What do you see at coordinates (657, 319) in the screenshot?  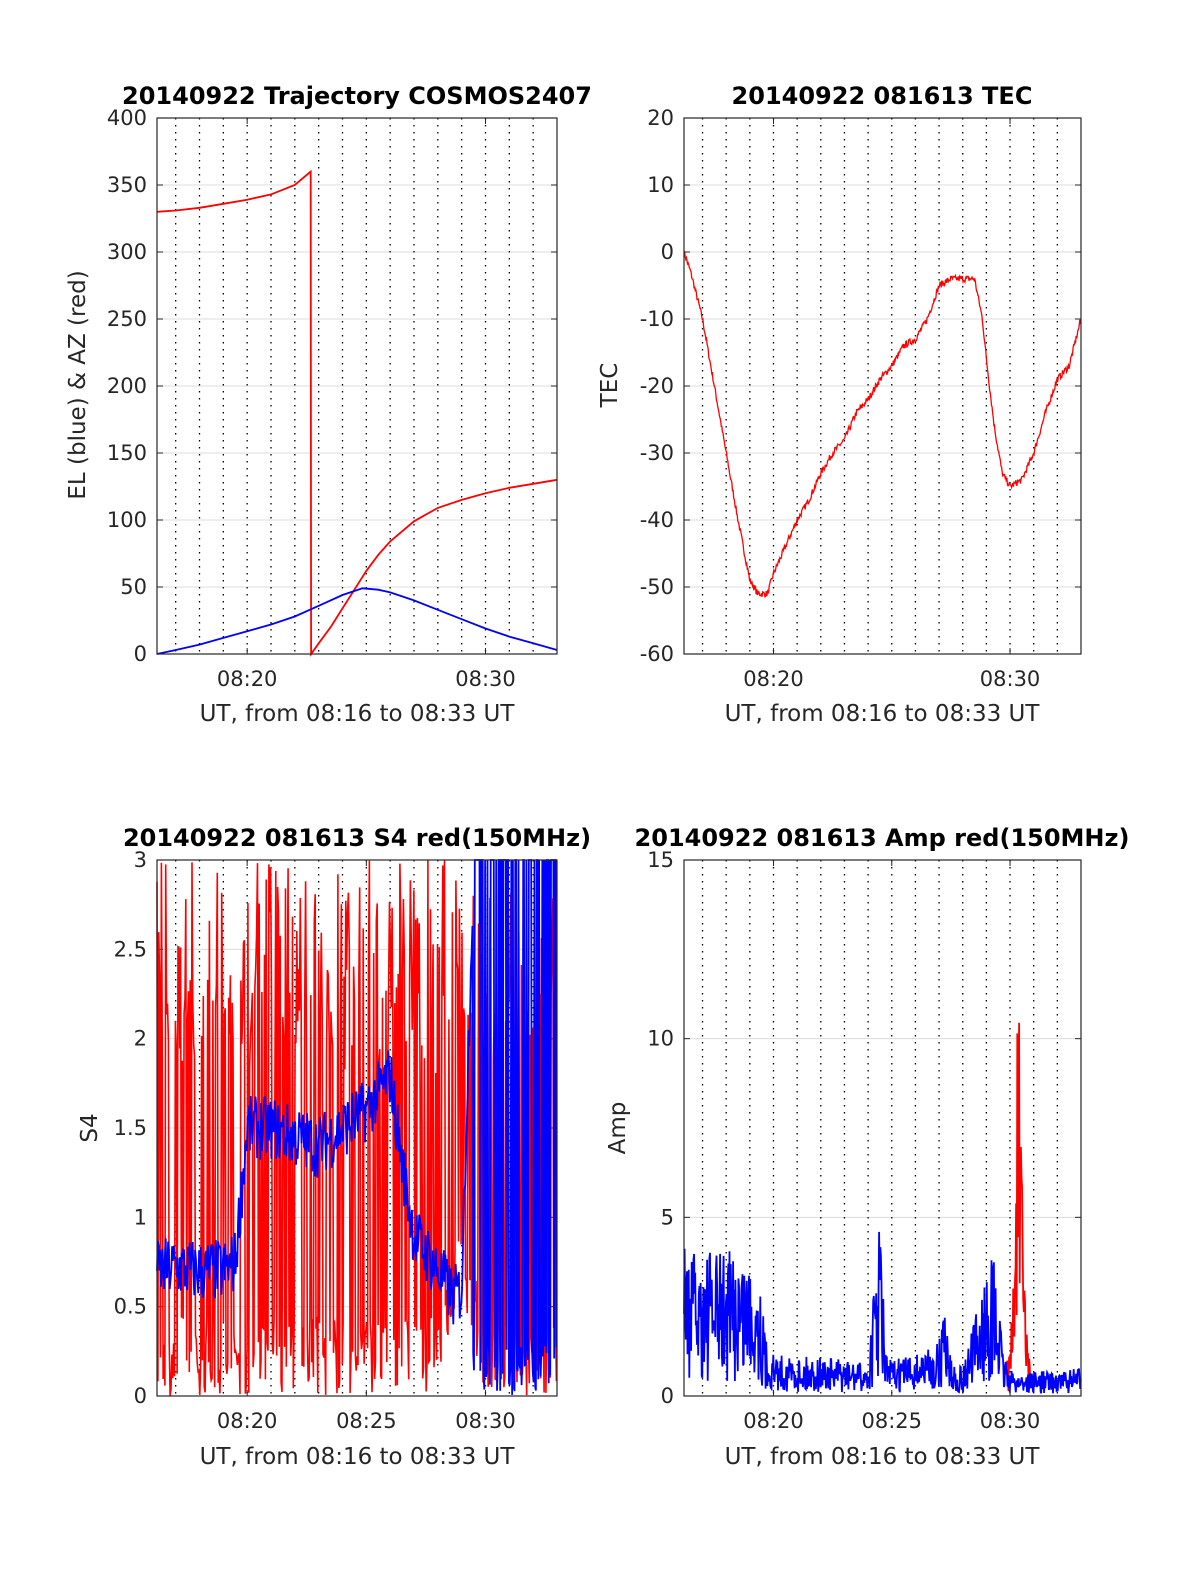 I see `tec-y-tick-label: -10` at bounding box center [657, 319].